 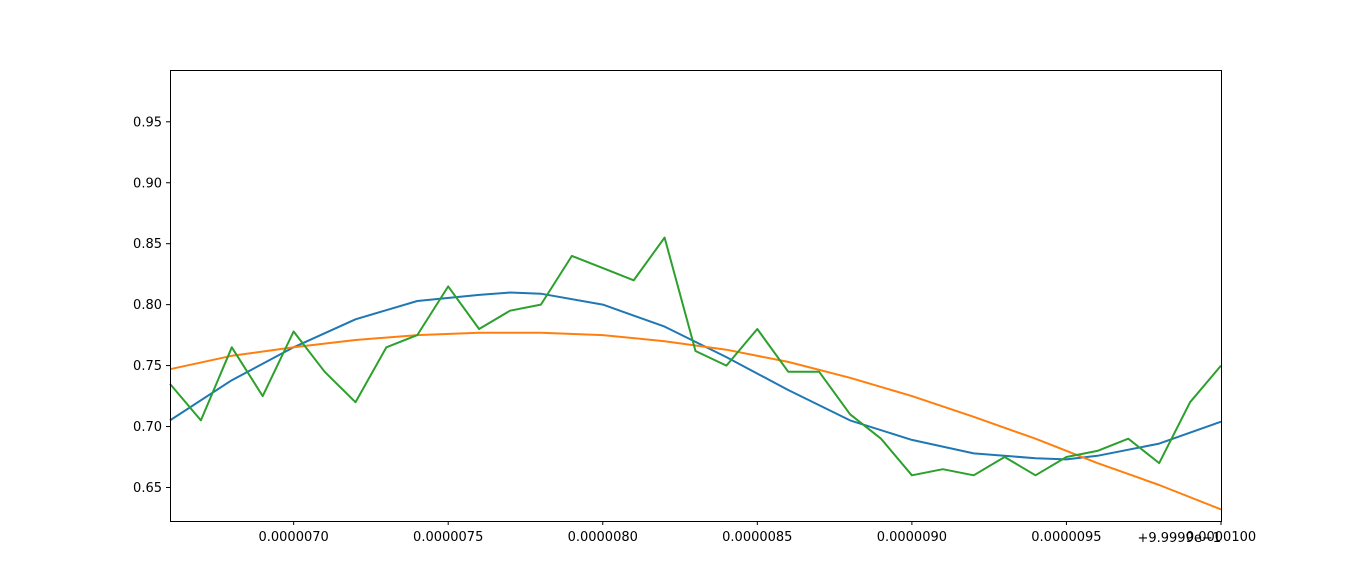 What do you see at coordinates (757, 537) in the screenshot?
I see `x-tick-label: 0.0000085` at bounding box center [757, 537].